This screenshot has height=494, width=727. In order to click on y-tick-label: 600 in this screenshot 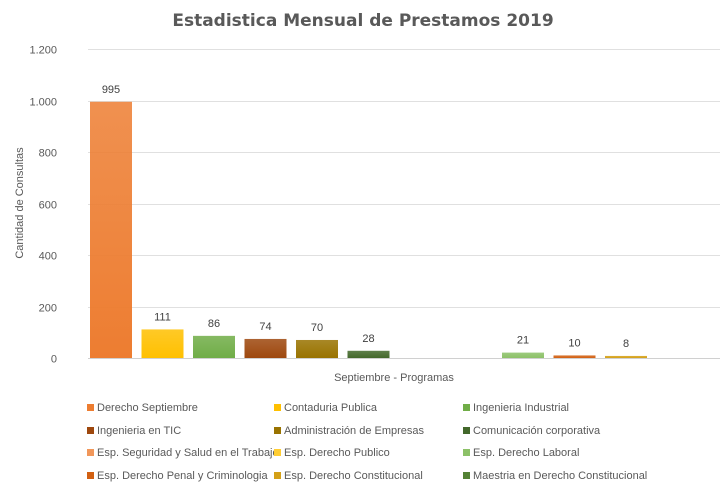, I will do `click(48, 206)`.